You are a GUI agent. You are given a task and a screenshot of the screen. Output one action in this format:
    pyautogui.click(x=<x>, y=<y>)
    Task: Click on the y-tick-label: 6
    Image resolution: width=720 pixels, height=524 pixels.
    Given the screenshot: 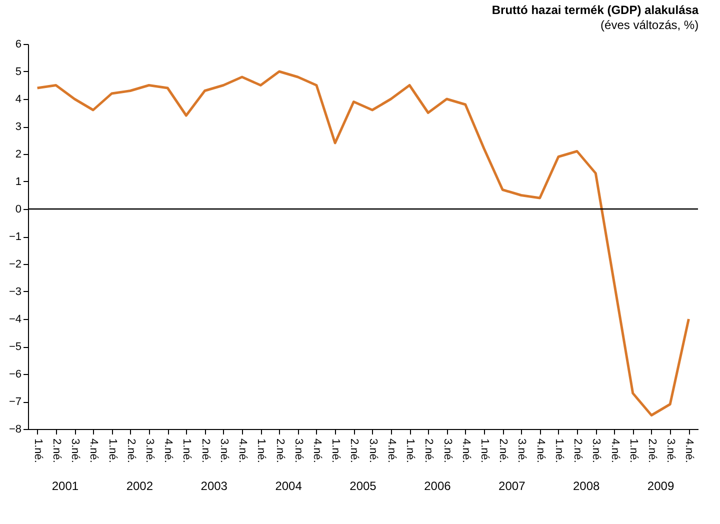 What is the action you would take?
    pyautogui.click(x=18, y=44)
    